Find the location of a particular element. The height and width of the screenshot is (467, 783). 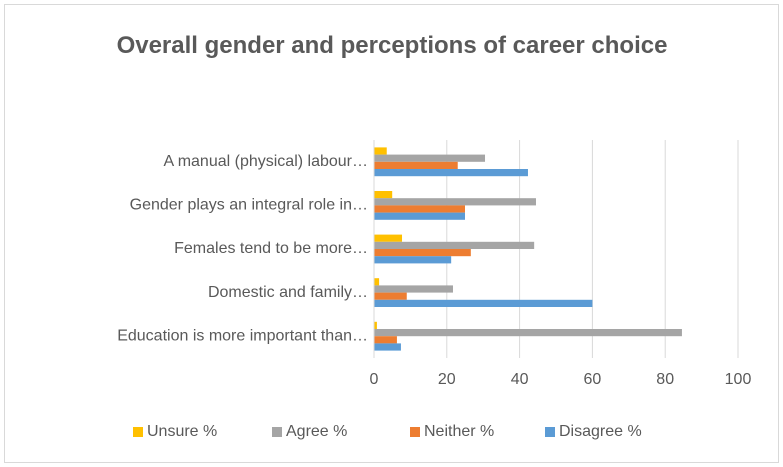

legend-label: Unsure % is located at coordinates (182, 431).